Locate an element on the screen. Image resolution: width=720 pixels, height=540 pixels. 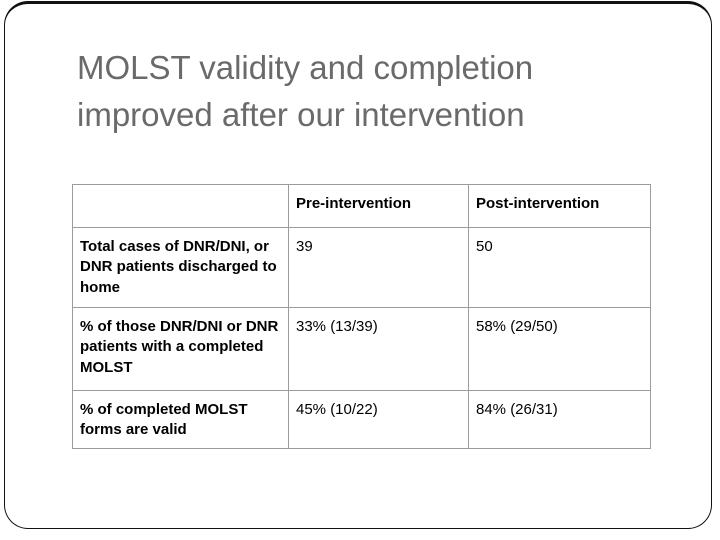
column-header-pre-intervention: Pre-intervention is located at coordinates (378, 206).